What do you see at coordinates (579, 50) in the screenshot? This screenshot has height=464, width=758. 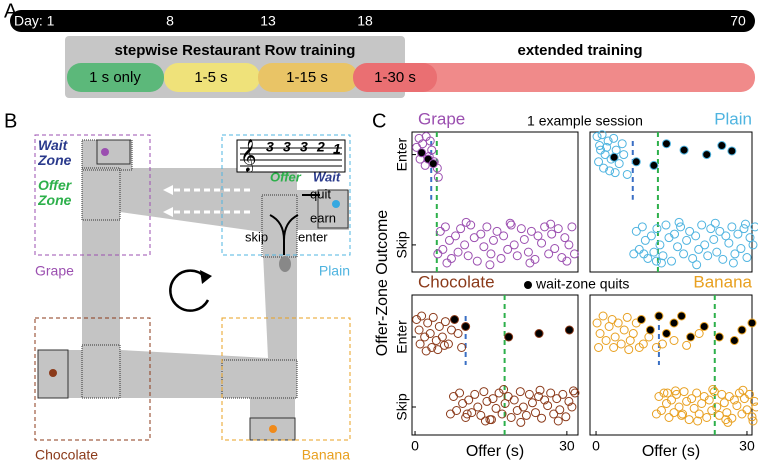 I see `extended-title: extended training` at bounding box center [579, 50].